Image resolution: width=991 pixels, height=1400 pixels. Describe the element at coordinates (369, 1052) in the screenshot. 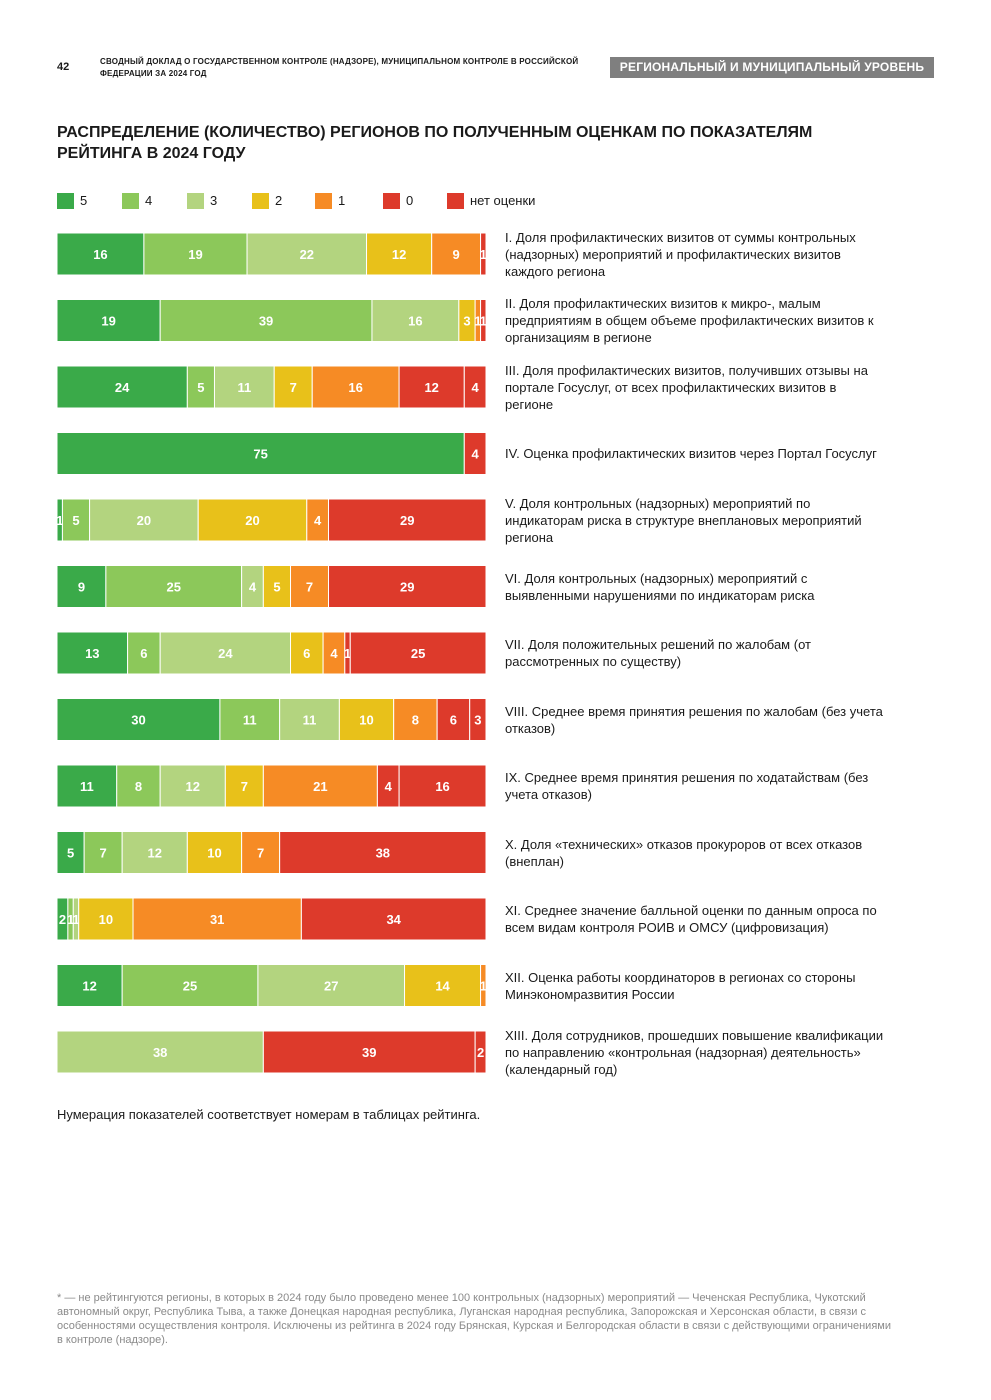

I see `bar-value-label: 39` at that location.